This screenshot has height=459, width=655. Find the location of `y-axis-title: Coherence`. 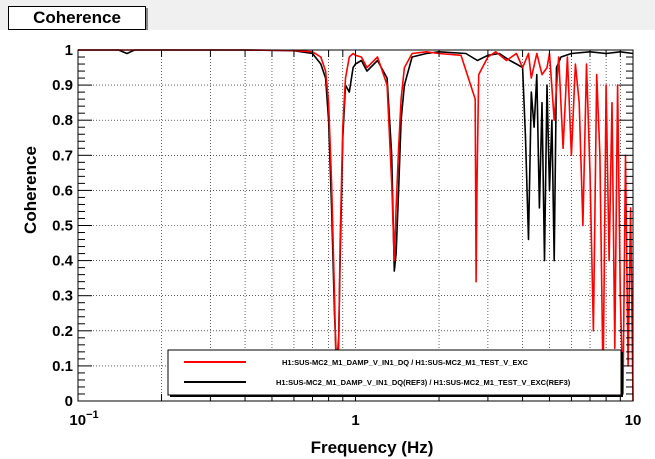

y-axis-title: Coherence is located at coordinates (30, 190).